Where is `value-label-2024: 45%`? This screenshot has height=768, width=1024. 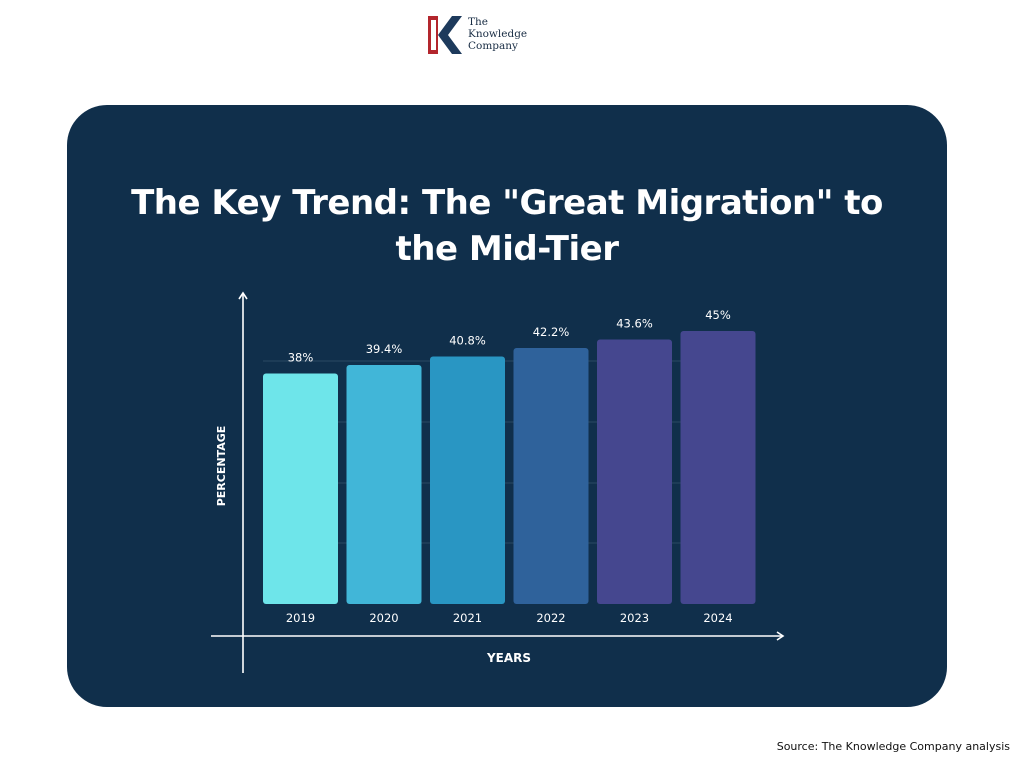 value-label-2024: 45% is located at coordinates (718, 315).